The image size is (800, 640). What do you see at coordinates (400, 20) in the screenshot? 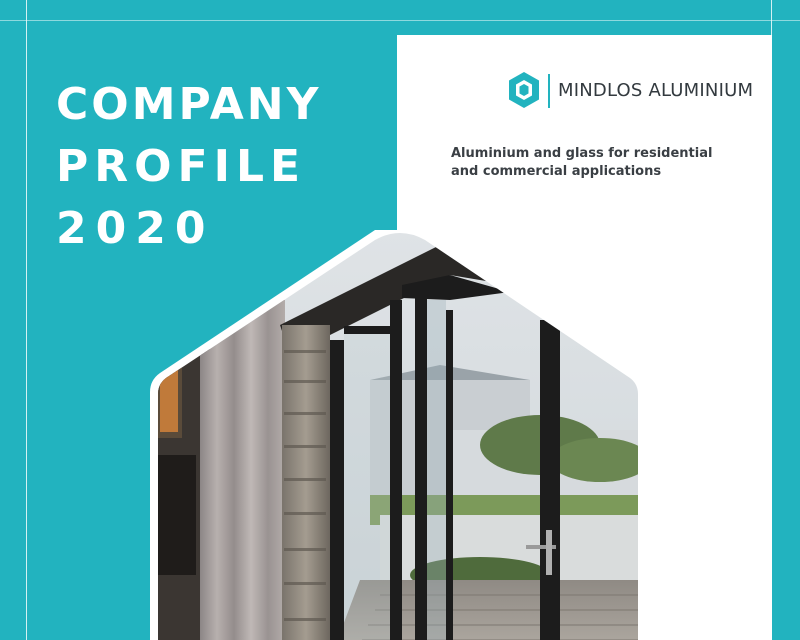
I see `trim-line-top` at bounding box center [400, 20].